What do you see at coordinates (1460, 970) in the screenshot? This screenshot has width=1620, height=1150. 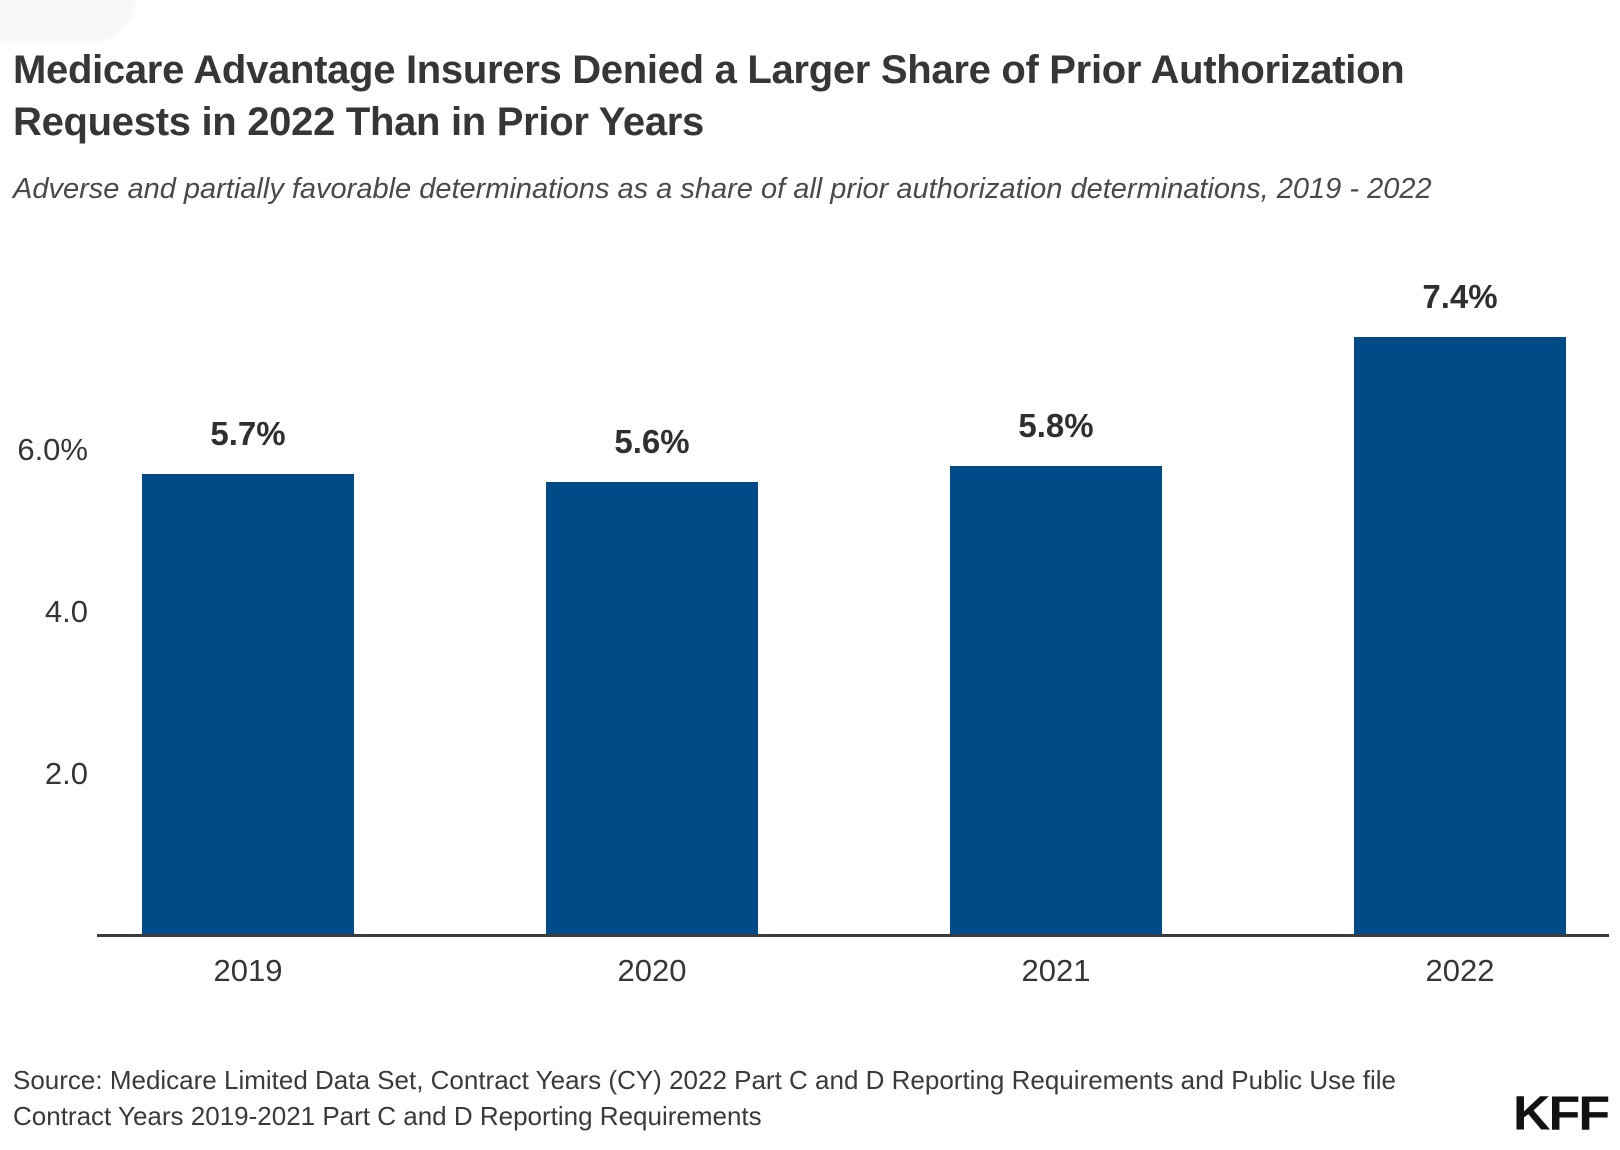 I see `x-axis-label-2022: 2022` at bounding box center [1460, 970].